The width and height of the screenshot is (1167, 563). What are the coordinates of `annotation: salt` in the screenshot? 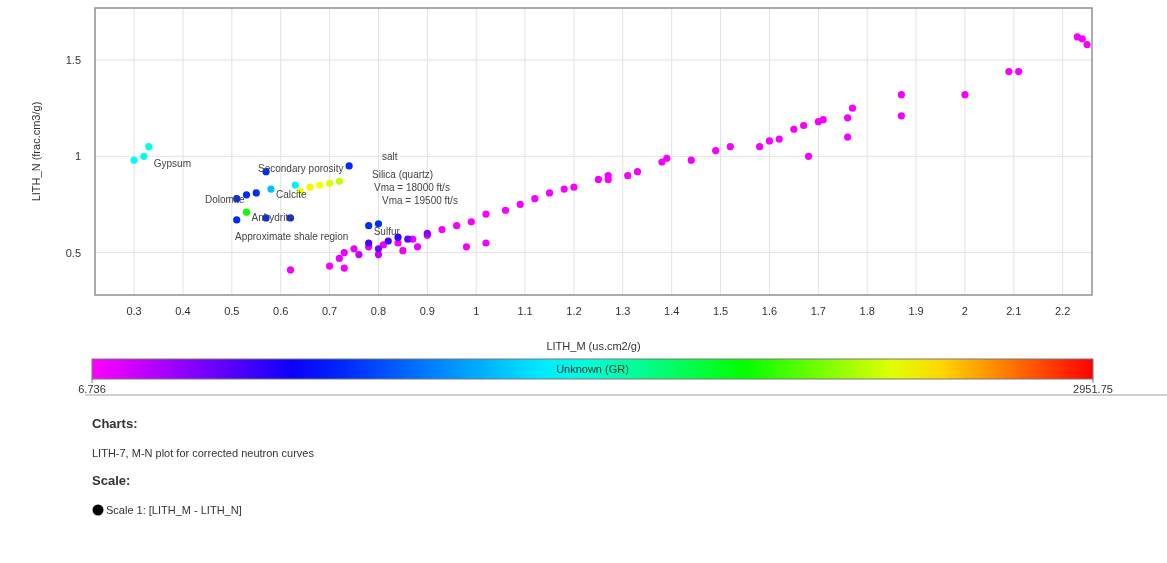 It's located at (390, 156).